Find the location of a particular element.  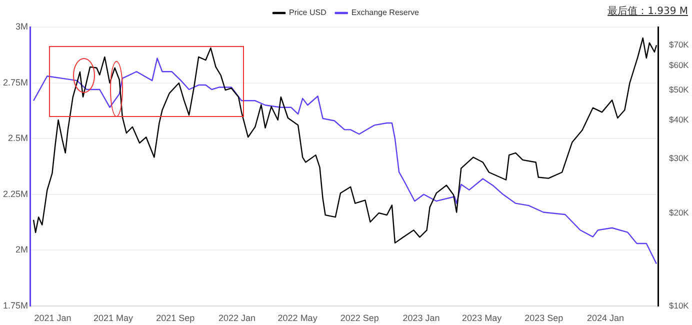

x-tick-label: 2021 Jan is located at coordinates (53, 317).